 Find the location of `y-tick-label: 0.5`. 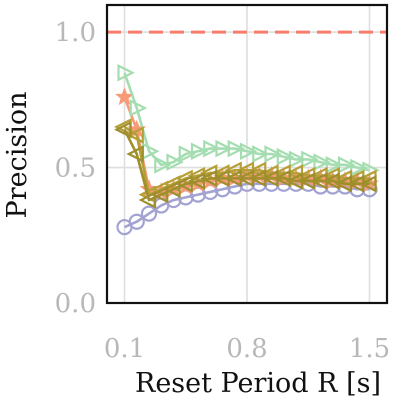

y-tick-label: 0.5 is located at coordinates (75, 169).